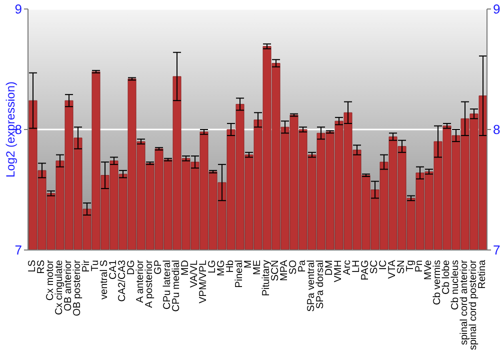  What do you see at coordinates (104, 280) in the screenshot?
I see `x-tick-label: ventral S` at bounding box center [104, 280].